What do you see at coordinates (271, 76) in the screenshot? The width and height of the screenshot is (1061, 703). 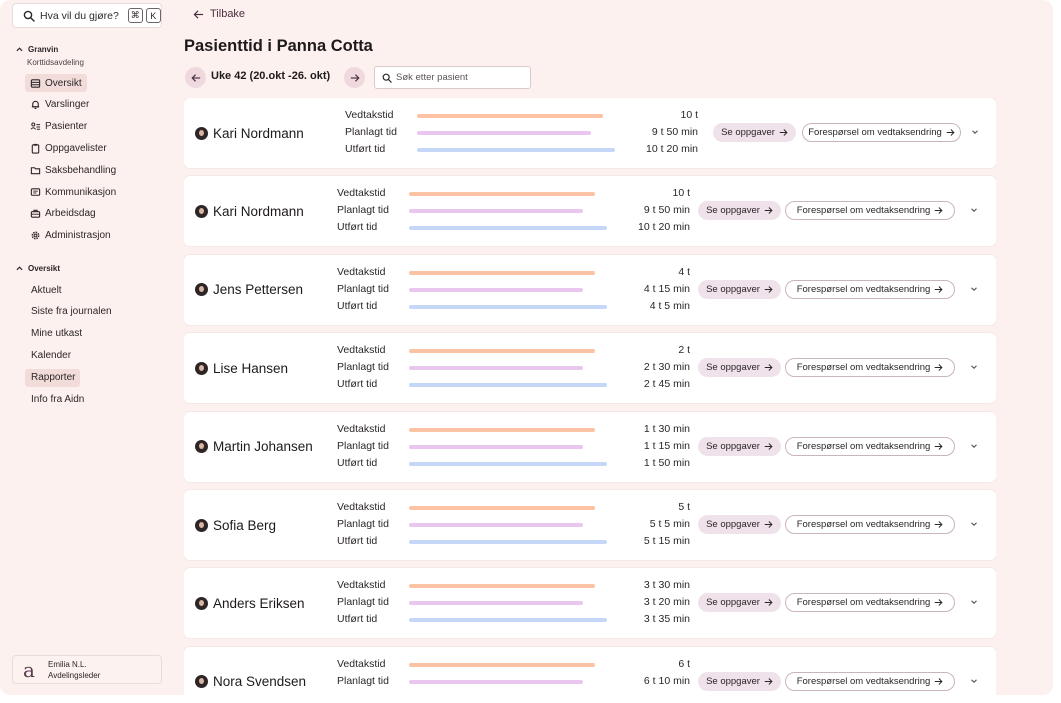 I see `week-label: Uke 42 (20.okt -26. okt)` at bounding box center [271, 76].